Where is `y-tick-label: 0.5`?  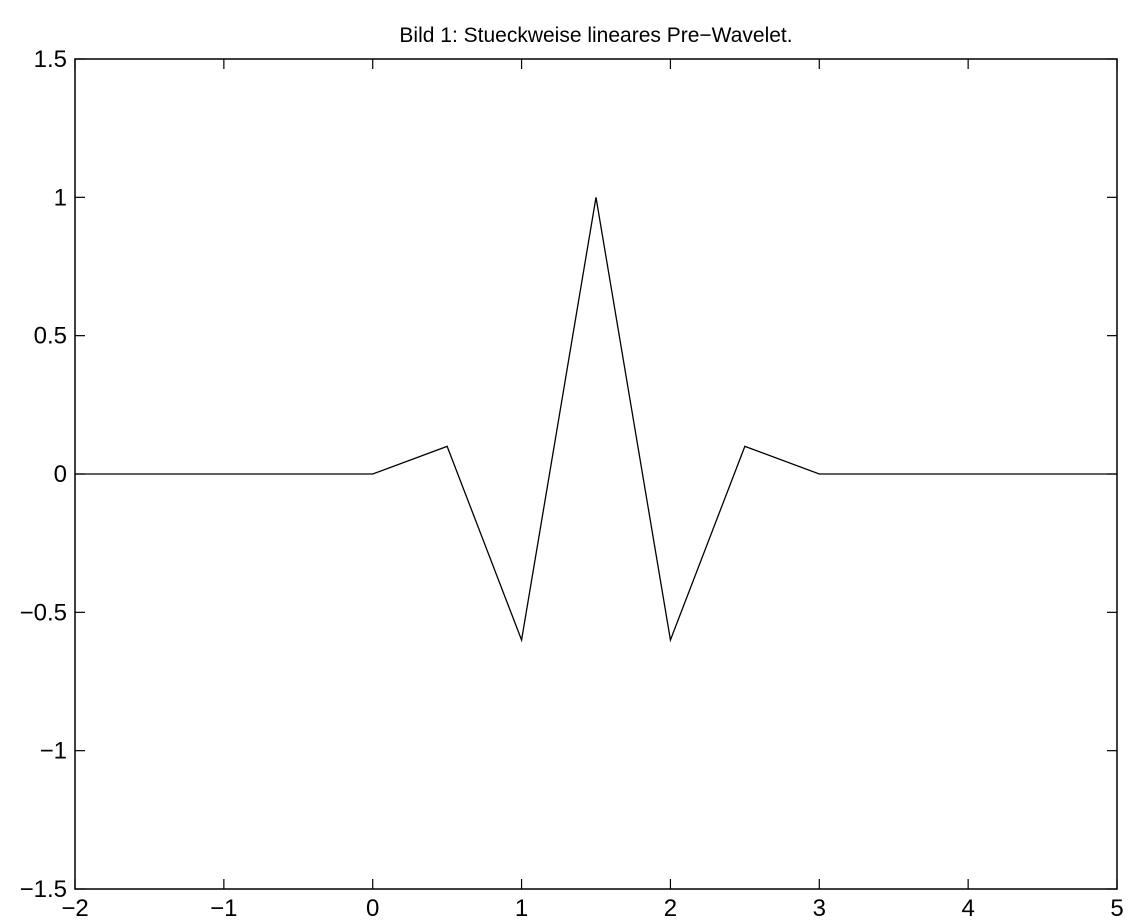
y-tick-label: 0.5 is located at coordinates (50, 336).